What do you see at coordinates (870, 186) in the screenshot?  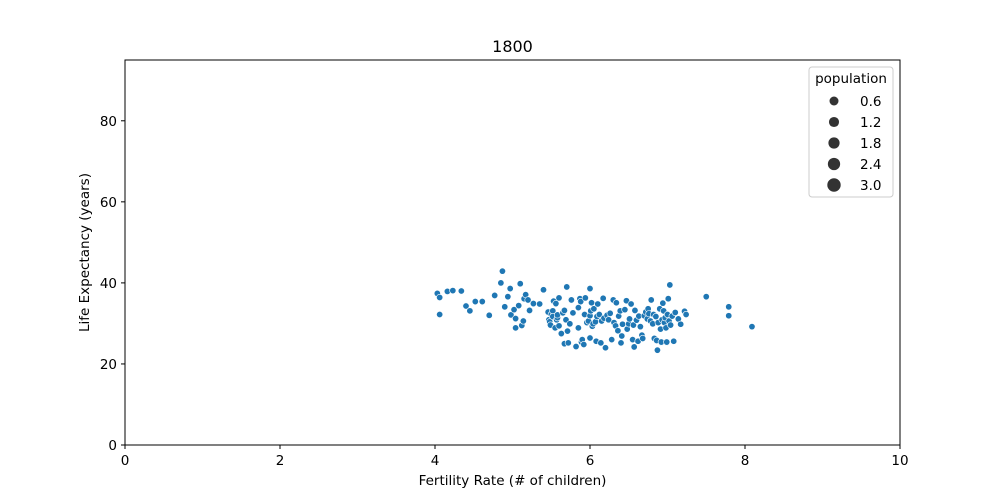 I see `legend-entry-label: 3.0` at bounding box center [870, 186].